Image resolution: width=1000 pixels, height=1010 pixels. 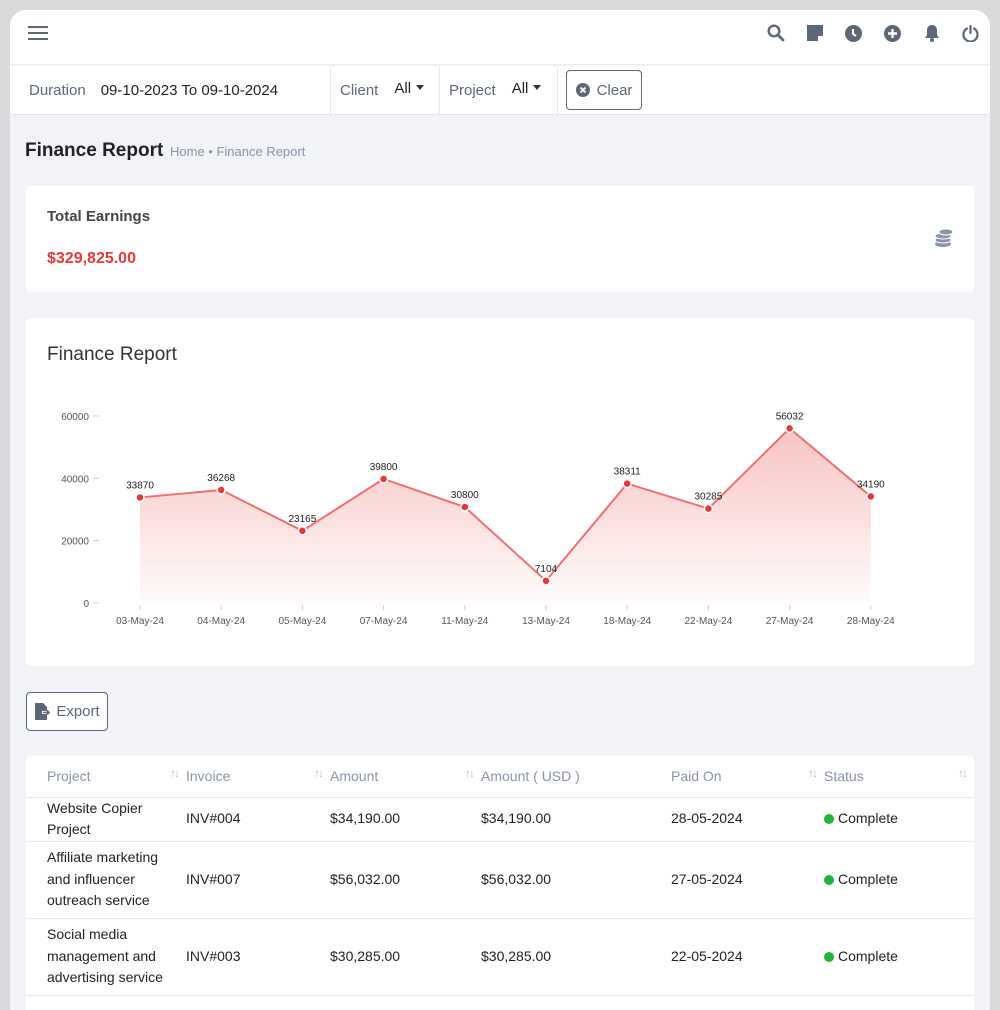 I want to click on amount-cell: $56,032.00, so click(x=405, y=880).